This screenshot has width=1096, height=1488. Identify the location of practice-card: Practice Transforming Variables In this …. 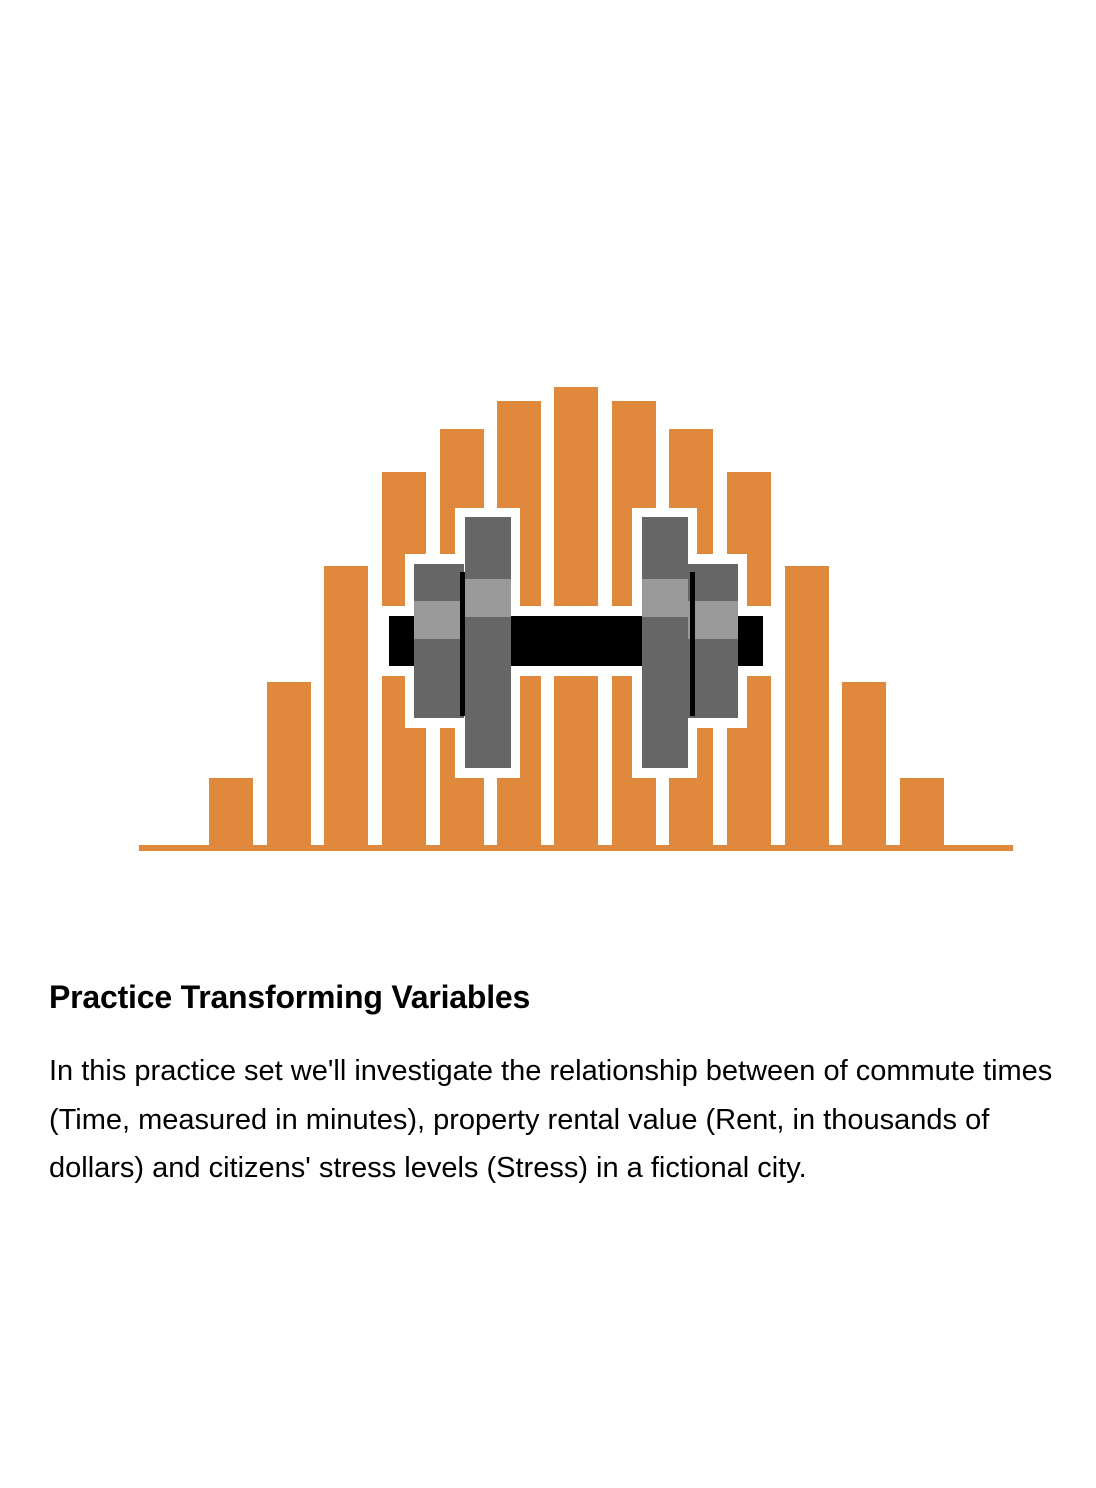
(561, 1084).